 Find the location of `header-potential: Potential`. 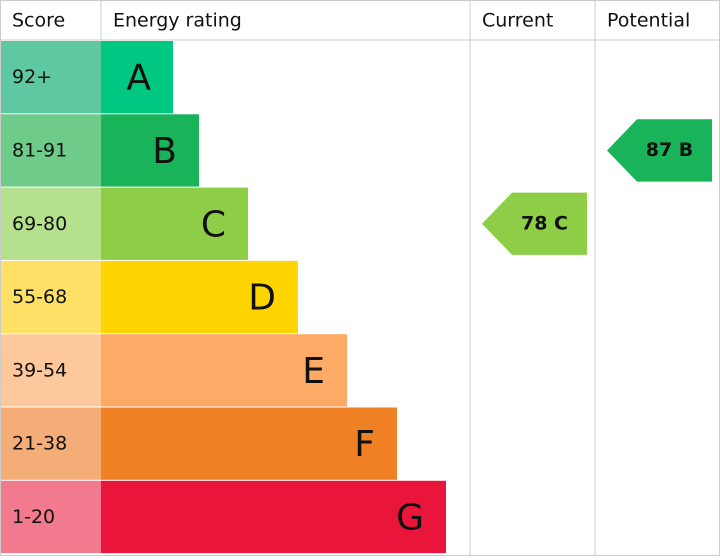

header-potential: Potential is located at coordinates (648, 21).